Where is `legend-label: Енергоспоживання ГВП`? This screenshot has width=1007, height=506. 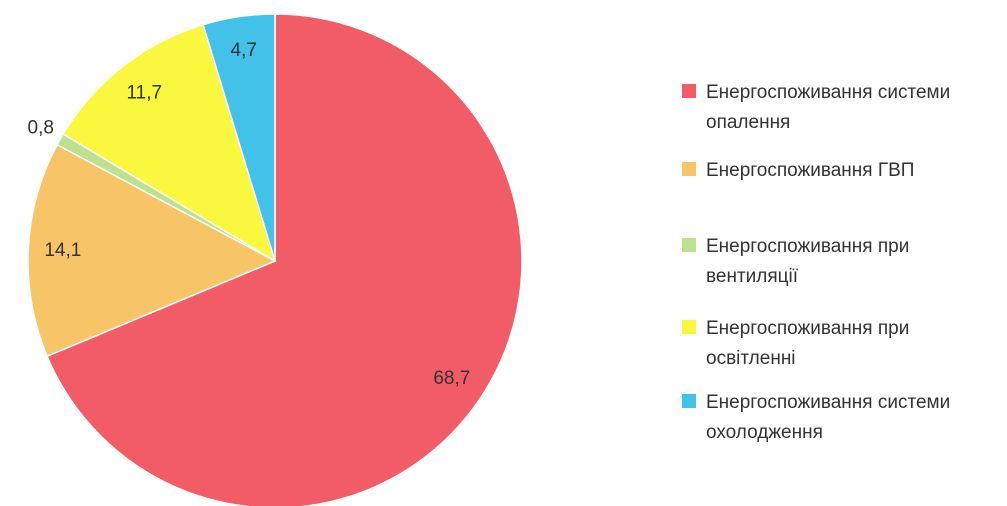 legend-label: Енергоспоживання ГВП is located at coordinates (810, 170).